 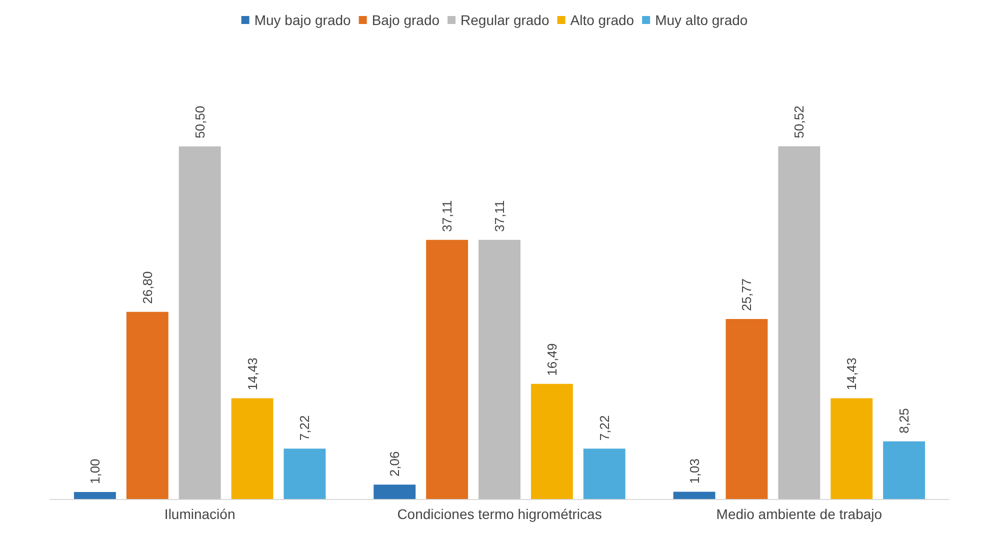 I want to click on legend-label: Muy alto grado, so click(x=701, y=20).